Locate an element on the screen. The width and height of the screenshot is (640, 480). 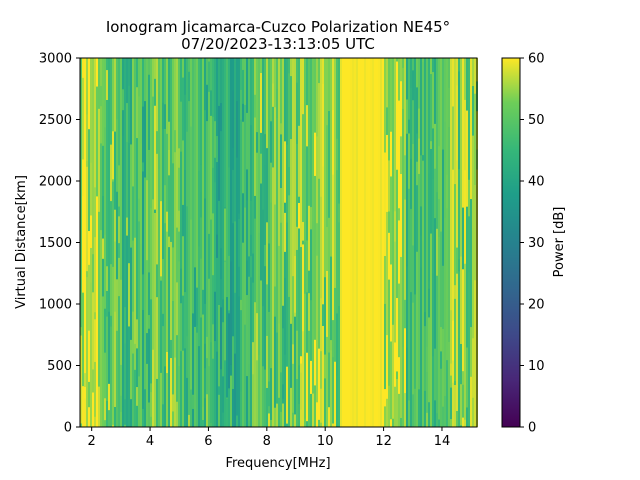
colorbar-ticks: 0 10 20 30 40 50 60 is located at coordinates (532, 244).